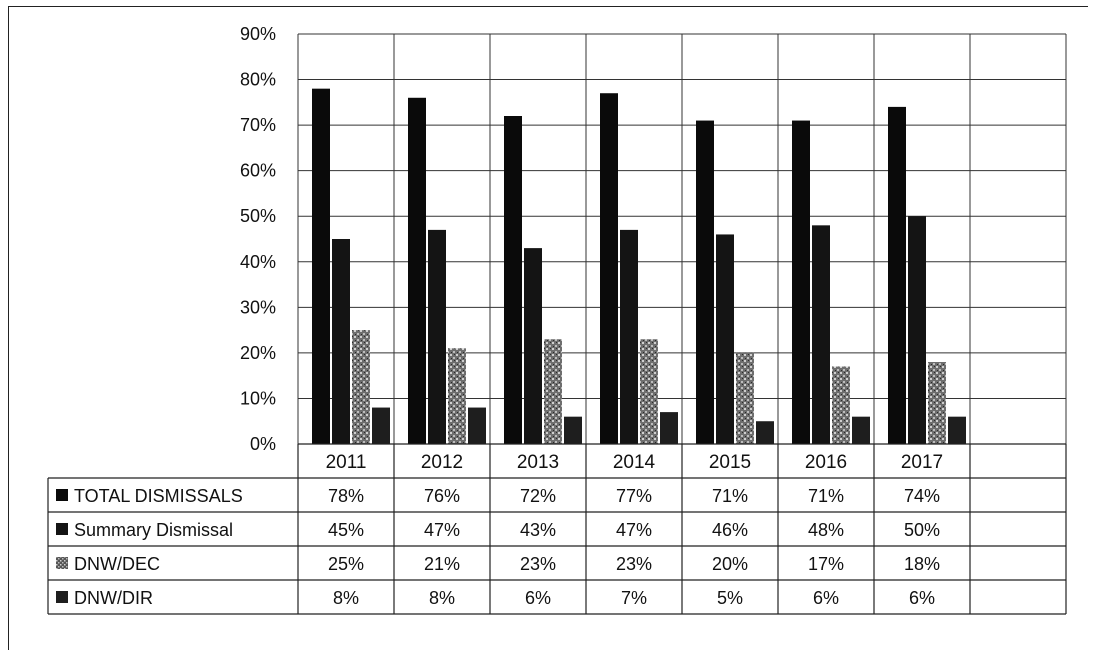  Describe the element at coordinates (442, 462) in the screenshot. I see `x-category-label: 2012` at that location.